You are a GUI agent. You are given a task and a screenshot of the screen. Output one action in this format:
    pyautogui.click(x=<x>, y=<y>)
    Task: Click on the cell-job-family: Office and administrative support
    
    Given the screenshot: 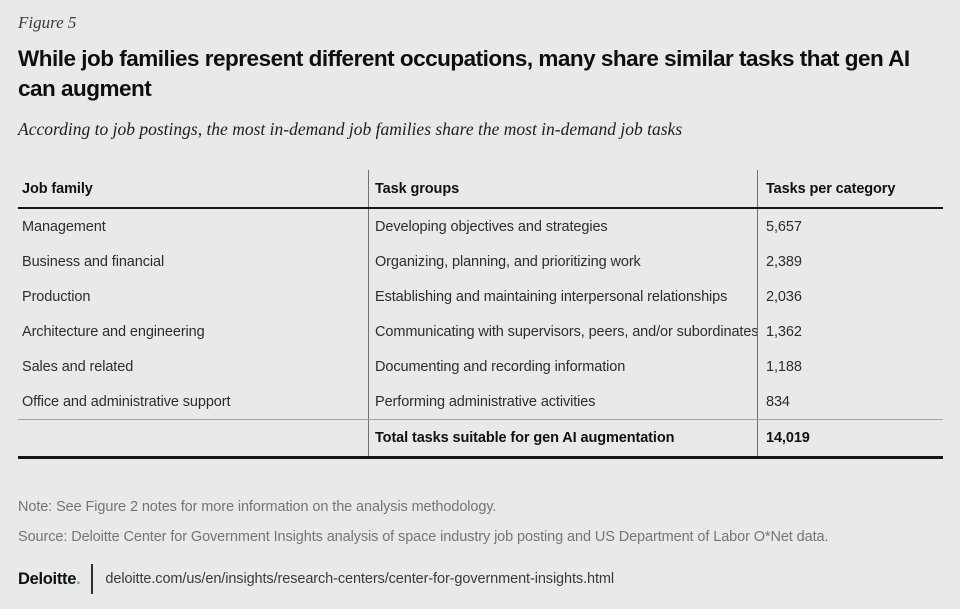 What is the action you would take?
    pyautogui.click(x=126, y=401)
    